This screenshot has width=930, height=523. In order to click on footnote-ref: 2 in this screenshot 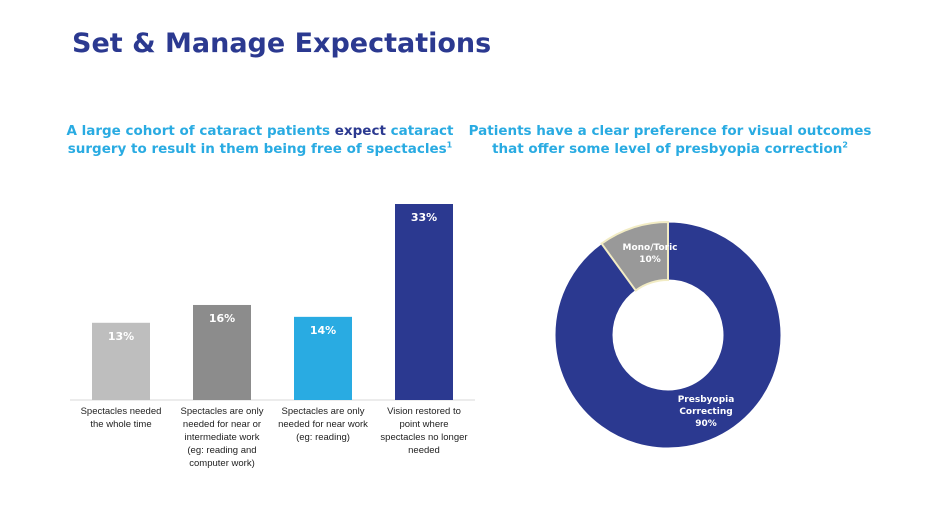, I will do `click(845, 145)`.